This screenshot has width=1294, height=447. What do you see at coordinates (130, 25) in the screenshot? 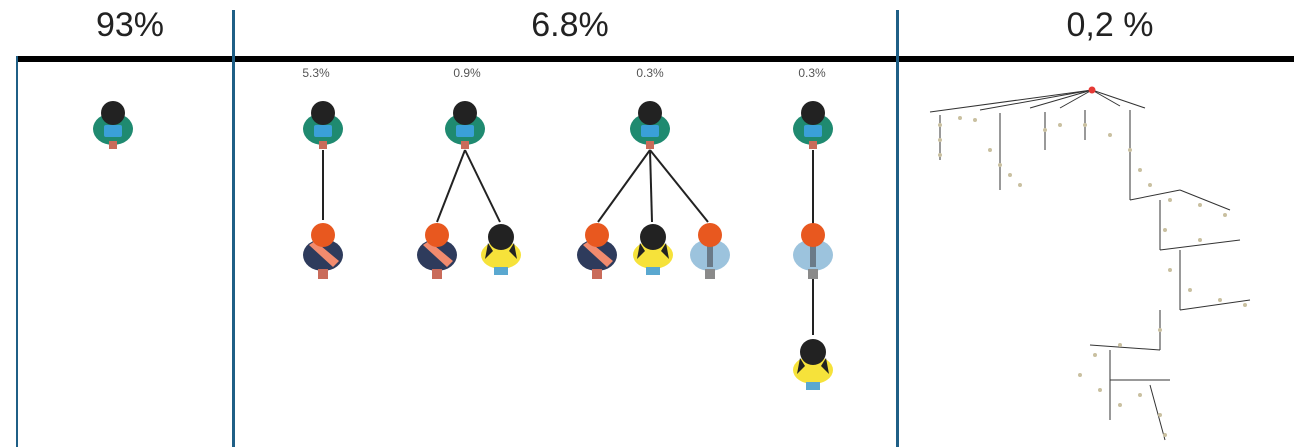
I see `column-1-percent: 93%` at bounding box center [130, 25].